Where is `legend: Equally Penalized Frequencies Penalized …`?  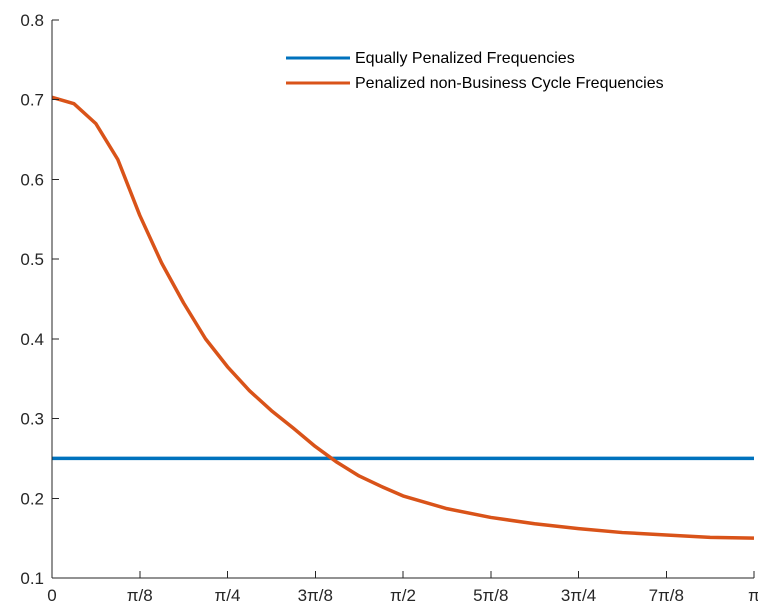
legend: Equally Penalized Frequencies Penalized … is located at coordinates (475, 71).